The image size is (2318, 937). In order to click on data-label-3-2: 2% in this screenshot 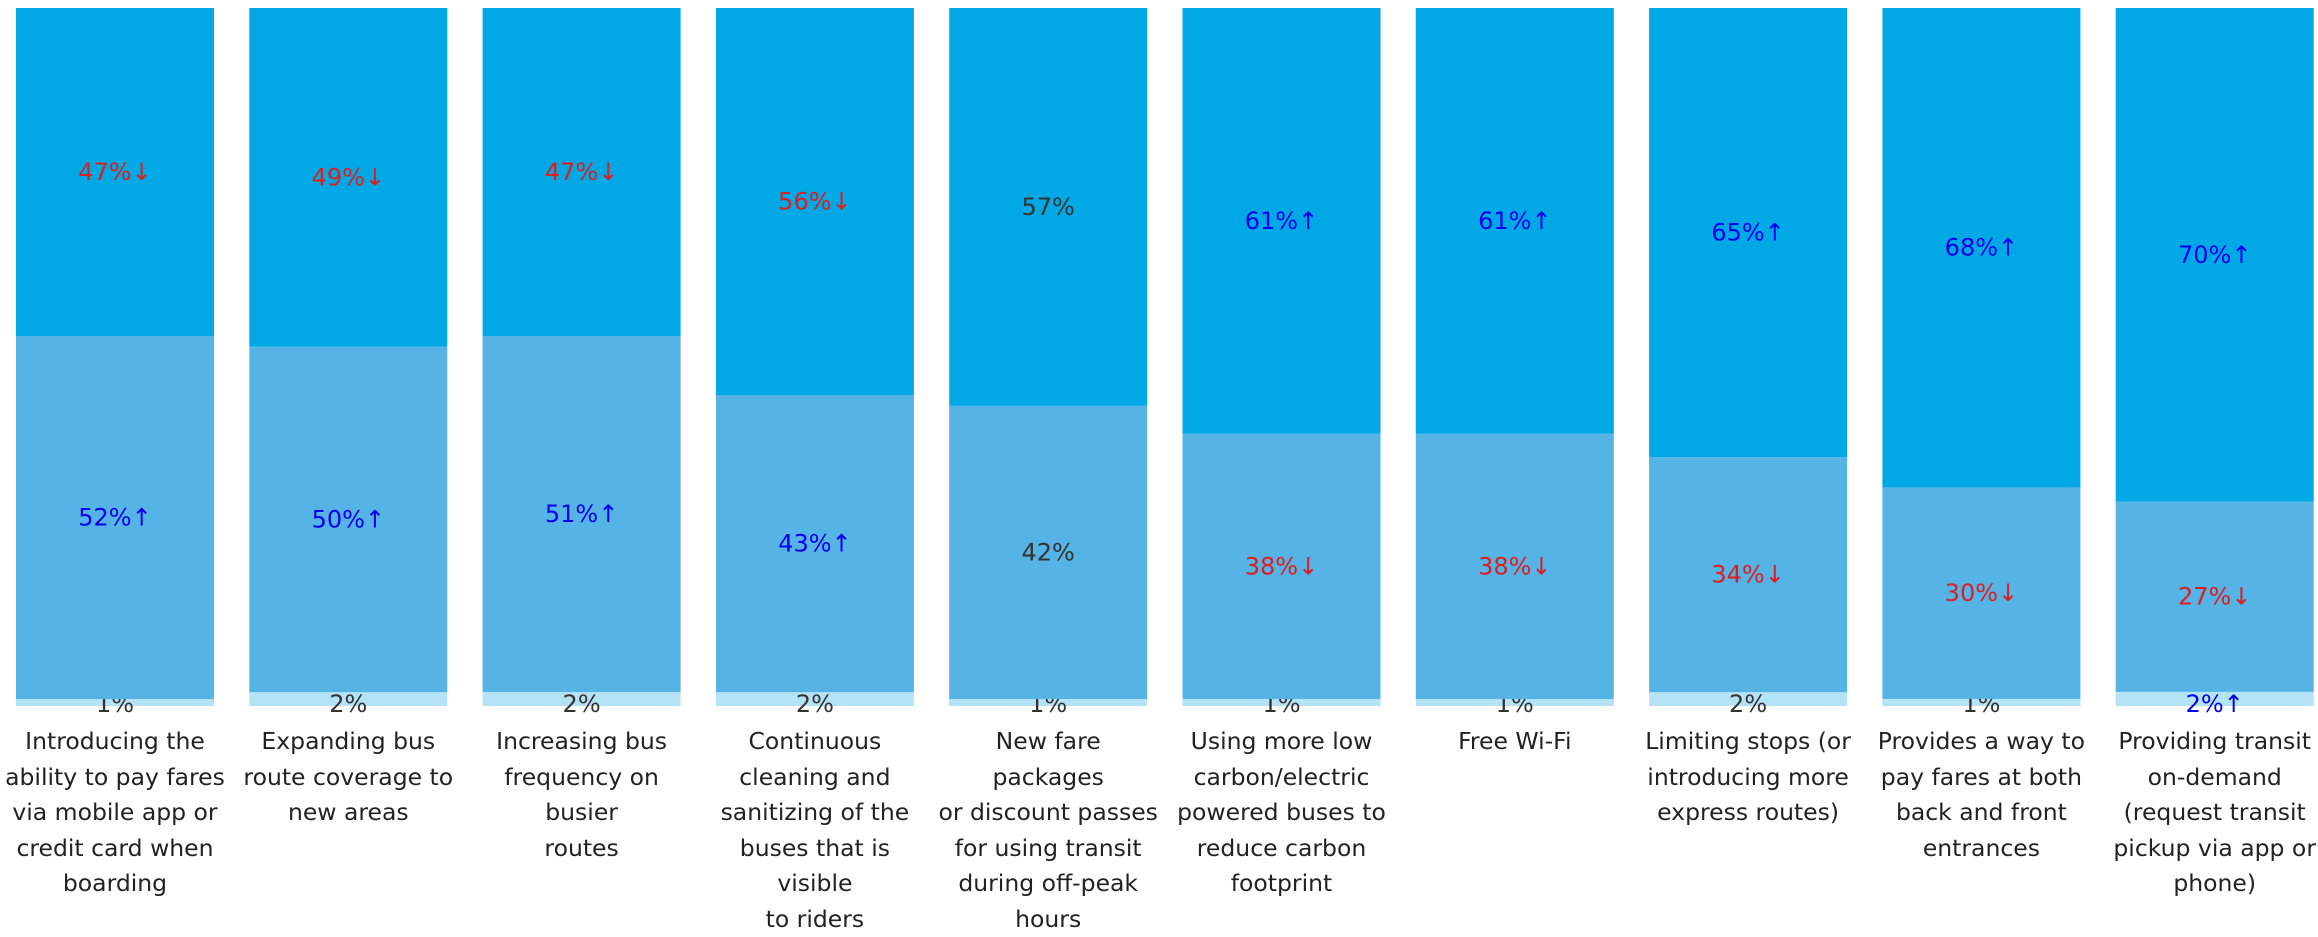, I will do `click(348, 704)`.